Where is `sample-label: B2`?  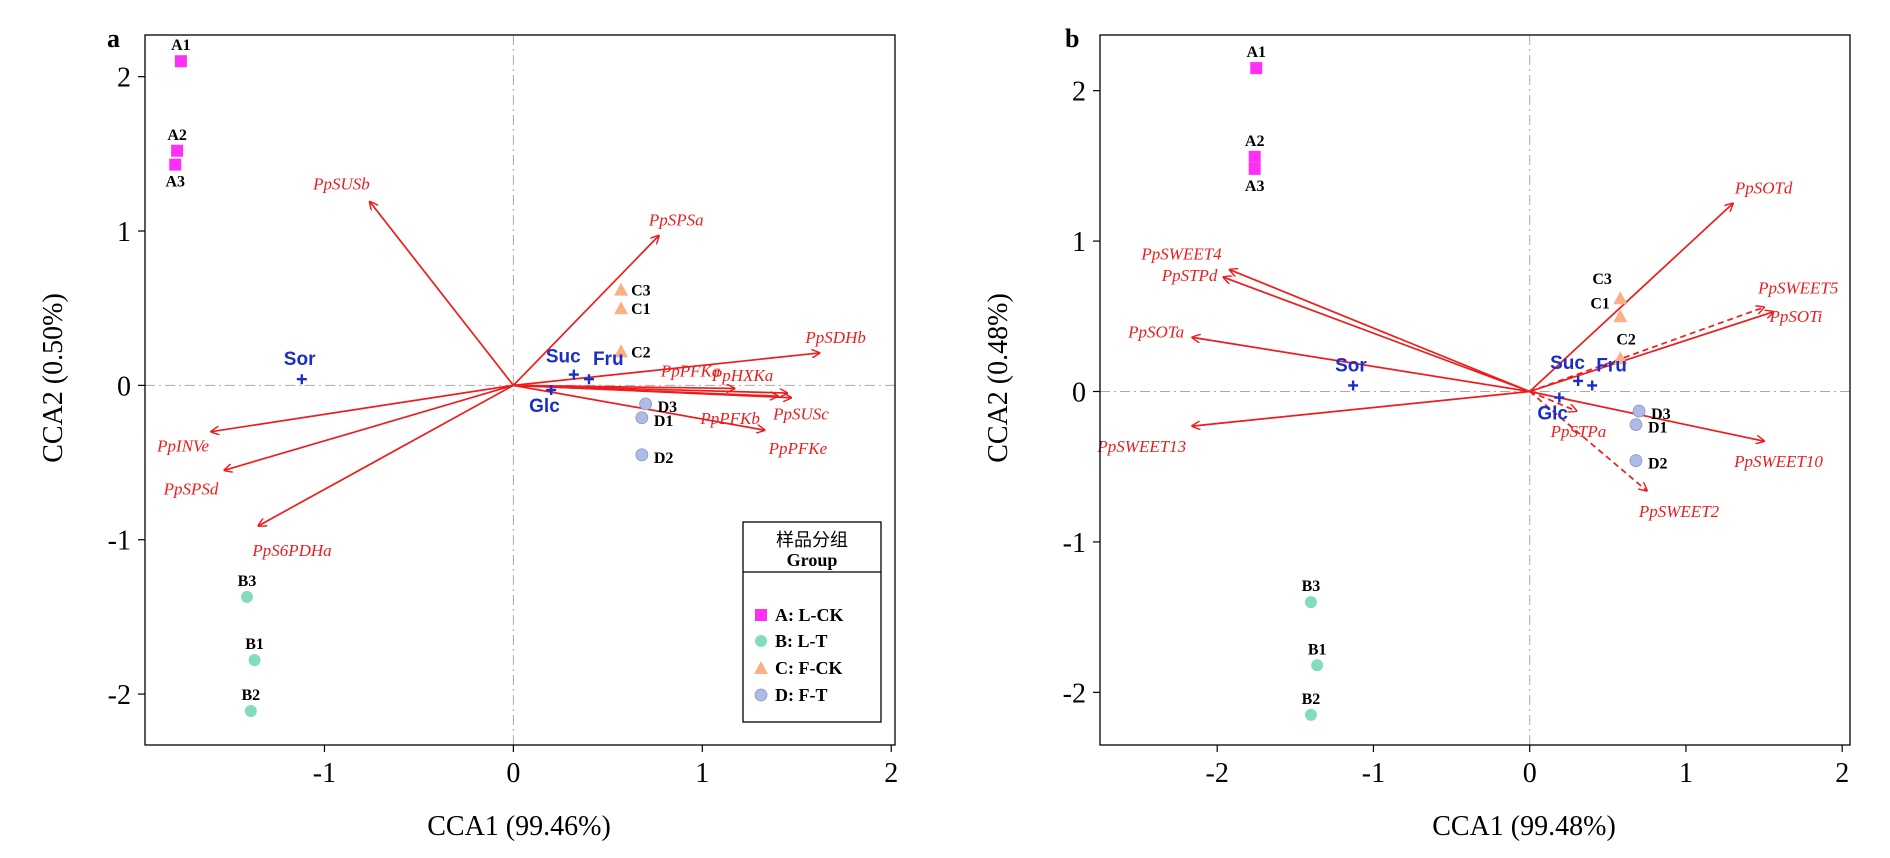
sample-label: B2 is located at coordinates (1311, 699).